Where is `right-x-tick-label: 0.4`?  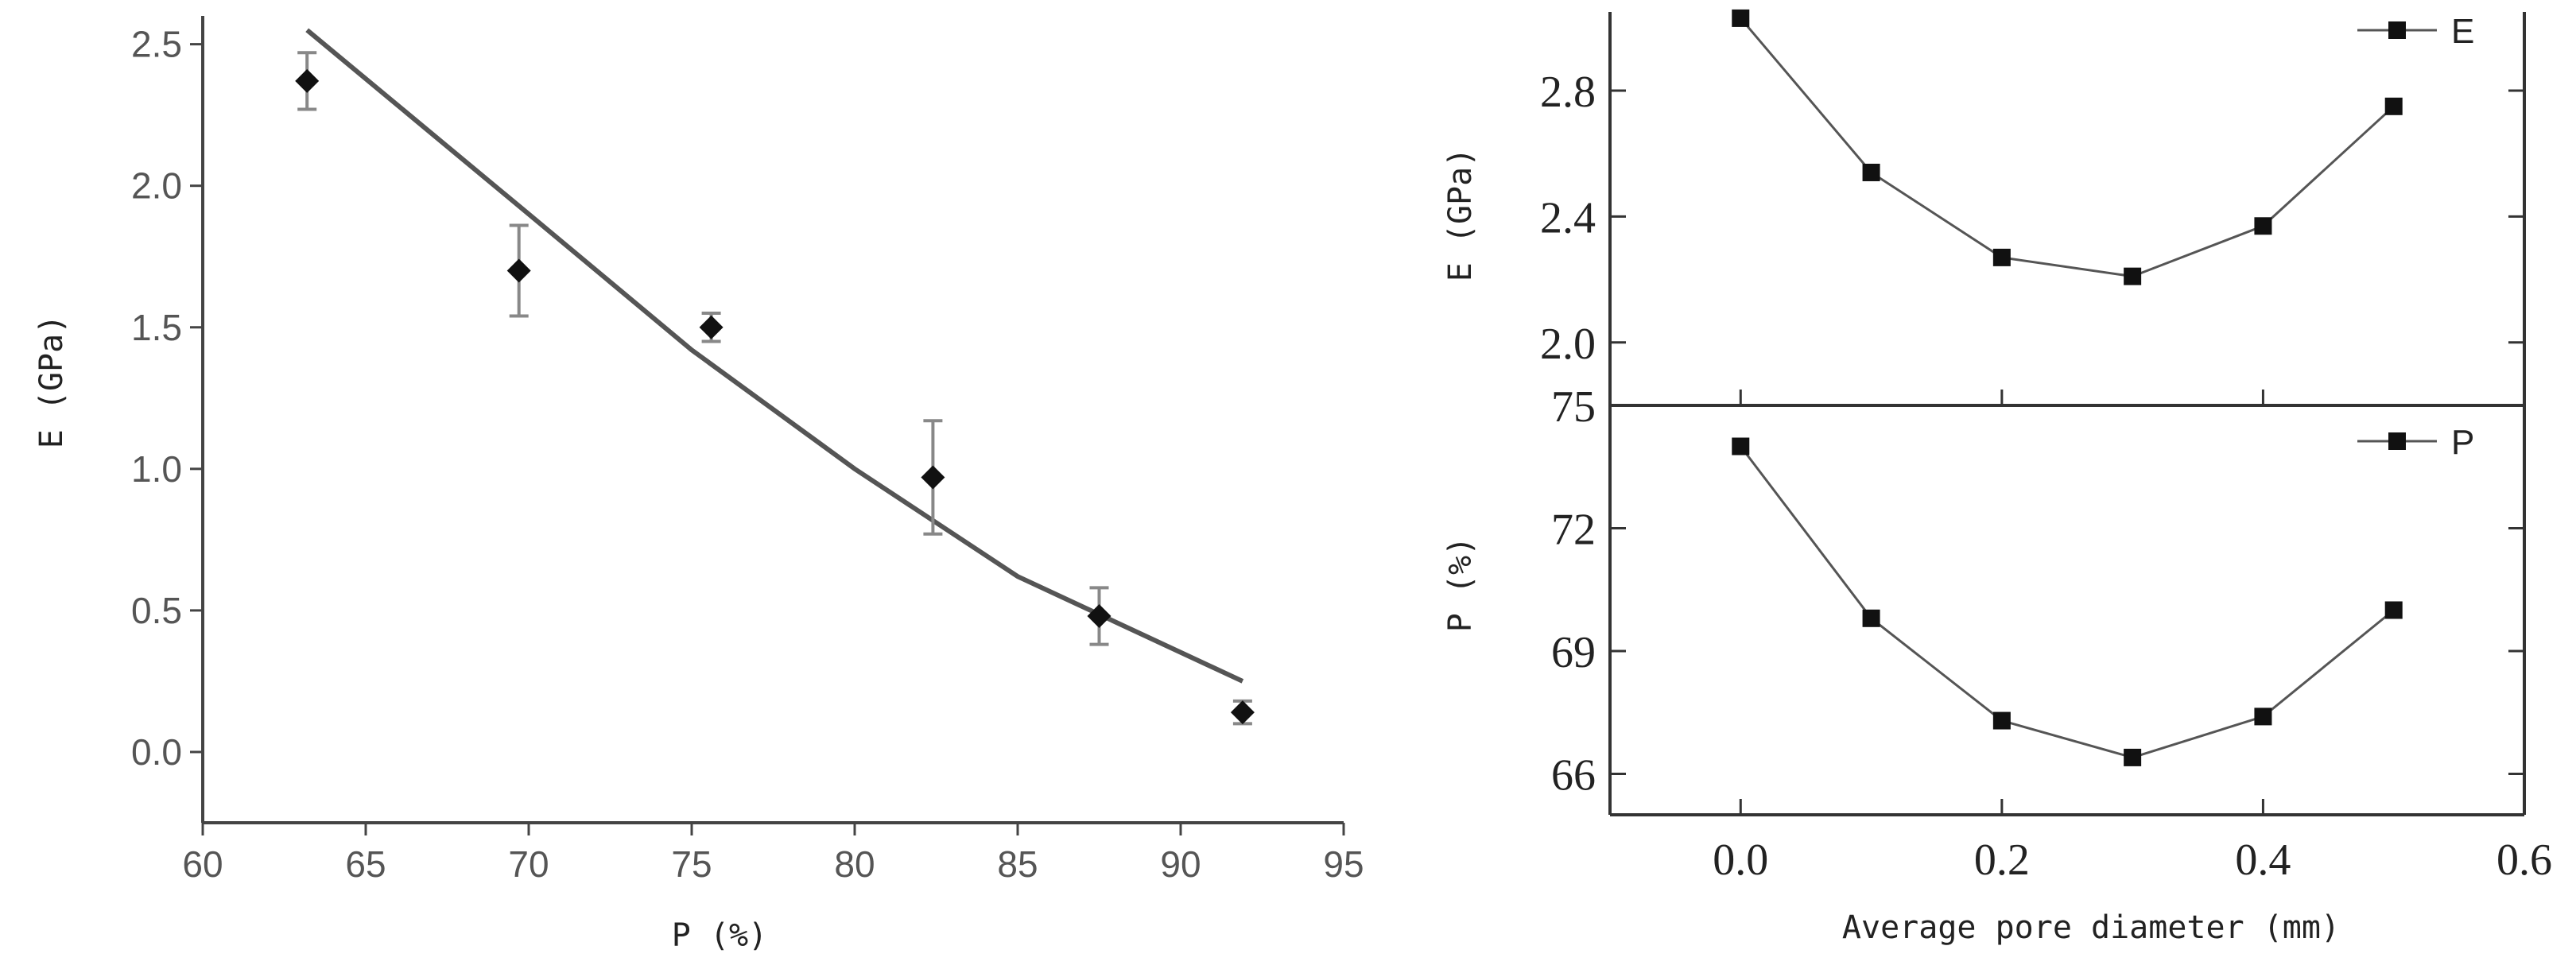 right-x-tick-label: 0.4 is located at coordinates (2263, 860).